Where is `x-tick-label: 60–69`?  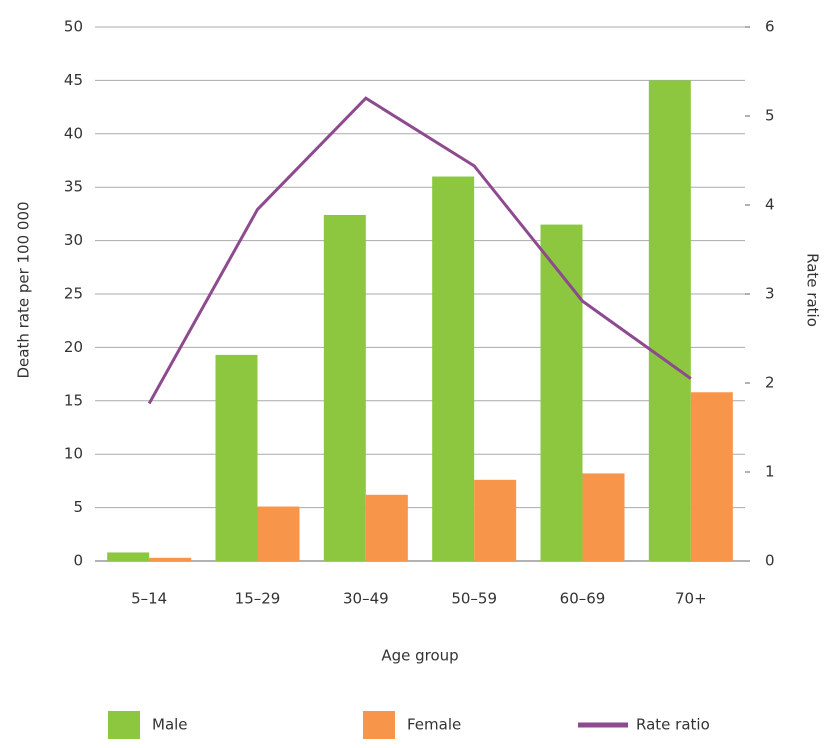
x-tick-label: 60–69 is located at coordinates (583, 599).